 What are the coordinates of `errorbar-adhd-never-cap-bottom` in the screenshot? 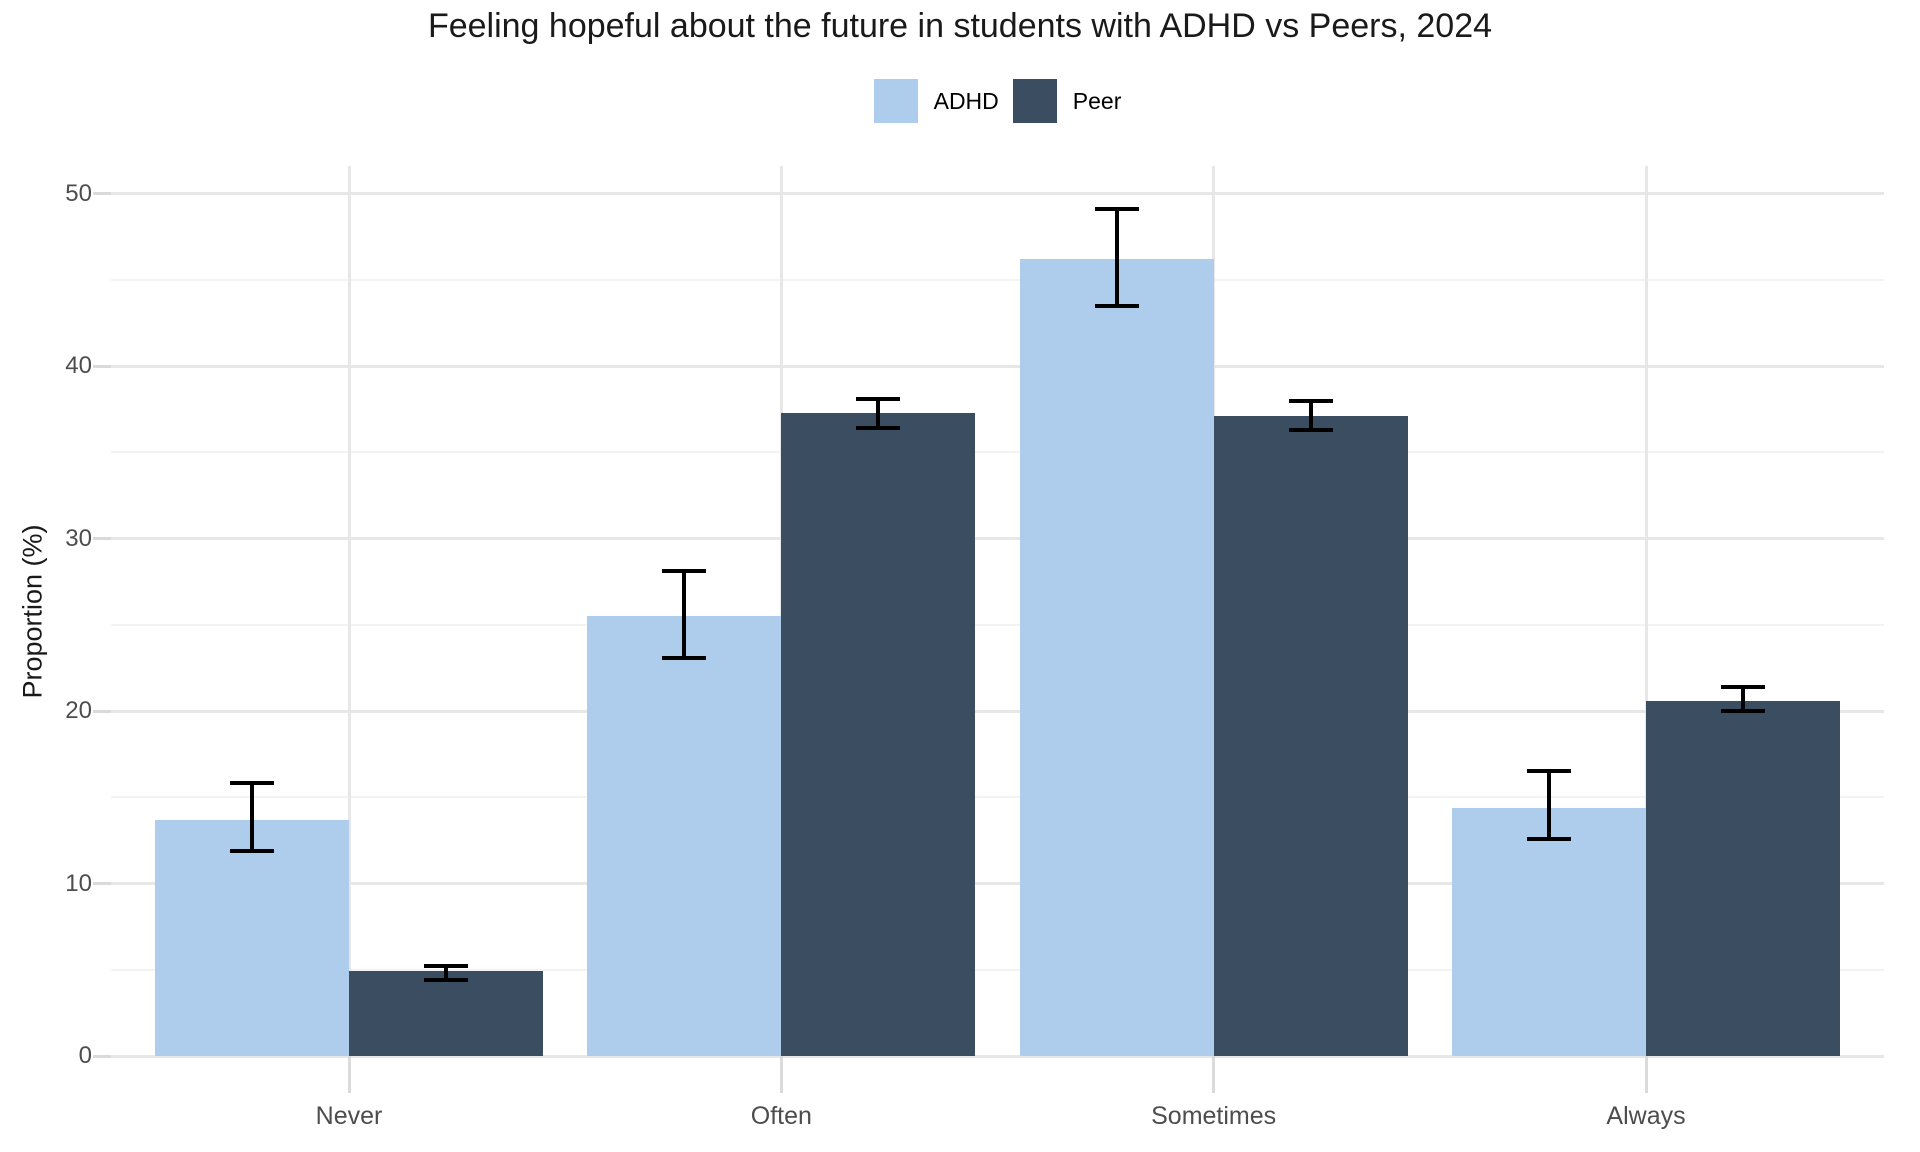 It's located at (252, 850).